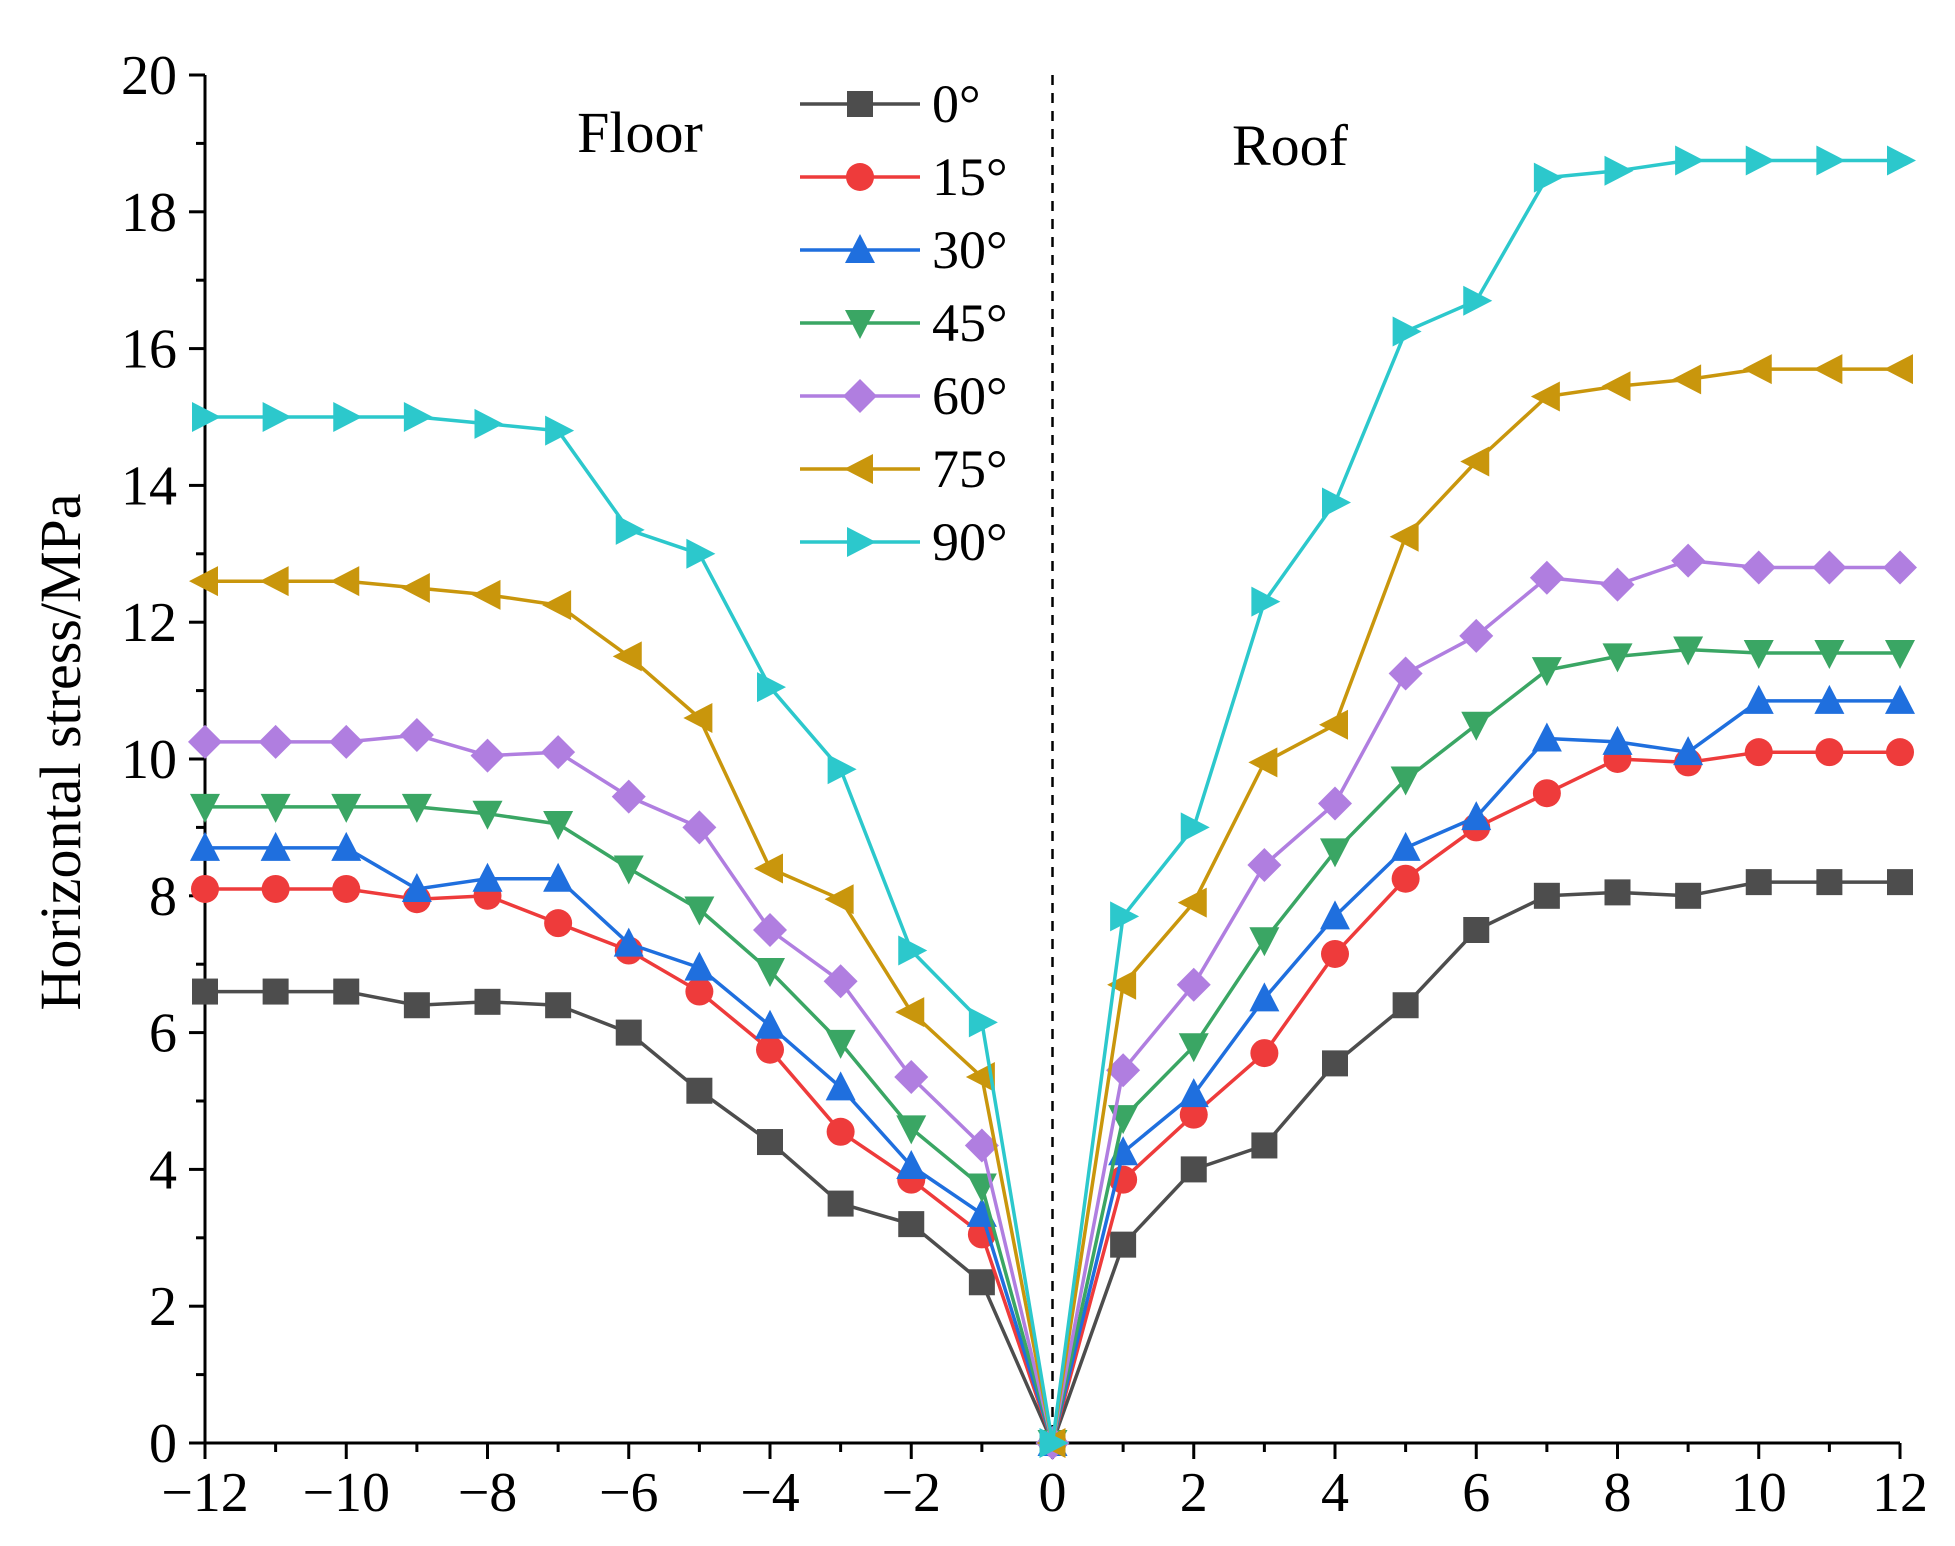 The image size is (1955, 1546). I want to click on legend-item: 45°, so click(904, 323).